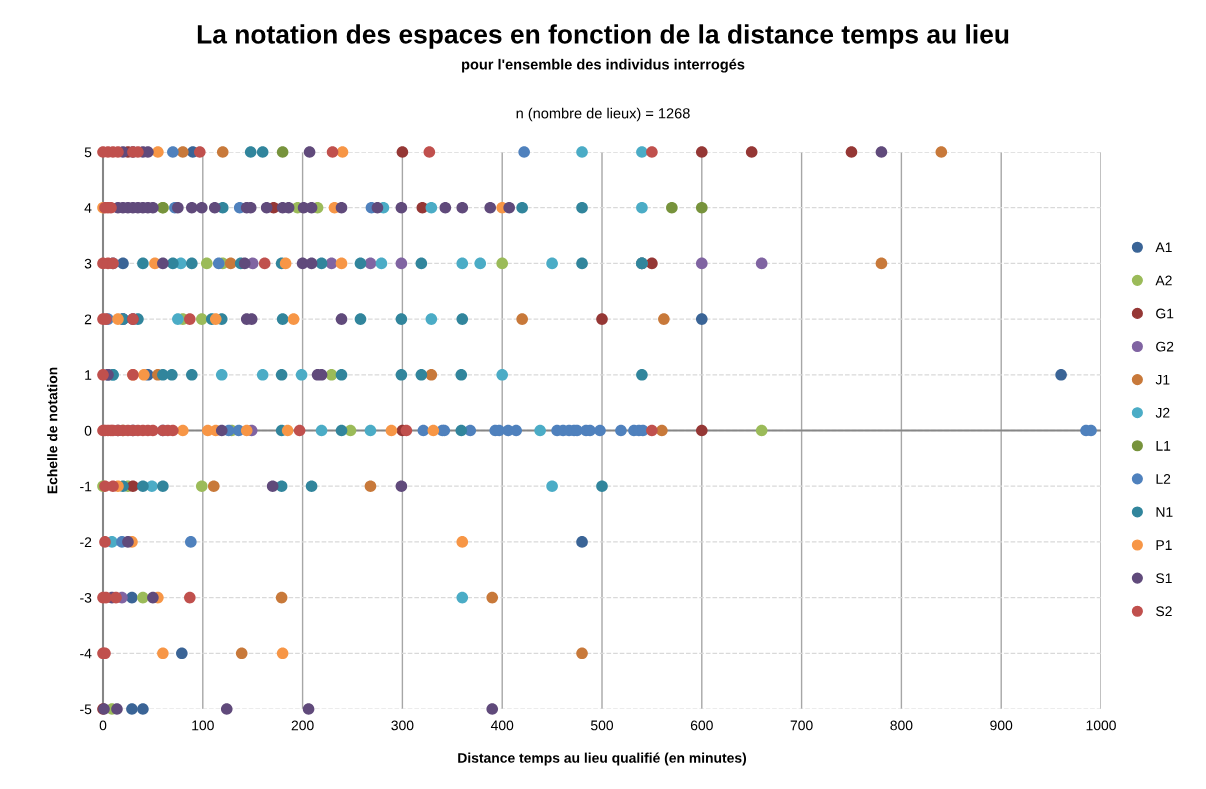  What do you see at coordinates (86, 597) in the screenshot?
I see `y-tick-label: -3` at bounding box center [86, 597].